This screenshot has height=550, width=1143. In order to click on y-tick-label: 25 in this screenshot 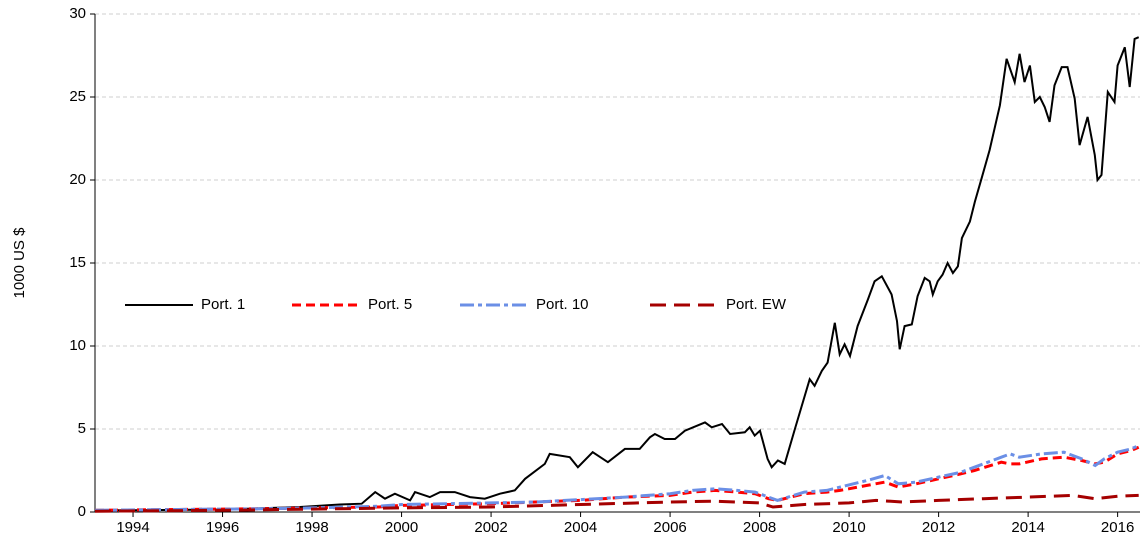, I will do `click(77, 96)`.